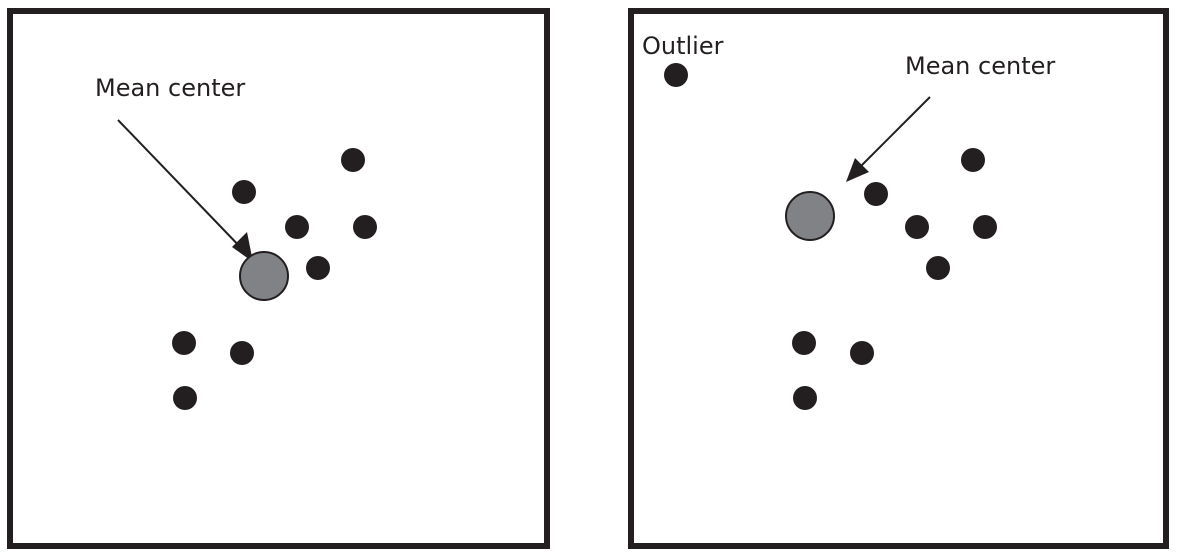 This screenshot has width=1177, height=558. I want to click on left-mean-arrow, so click(182, 186).